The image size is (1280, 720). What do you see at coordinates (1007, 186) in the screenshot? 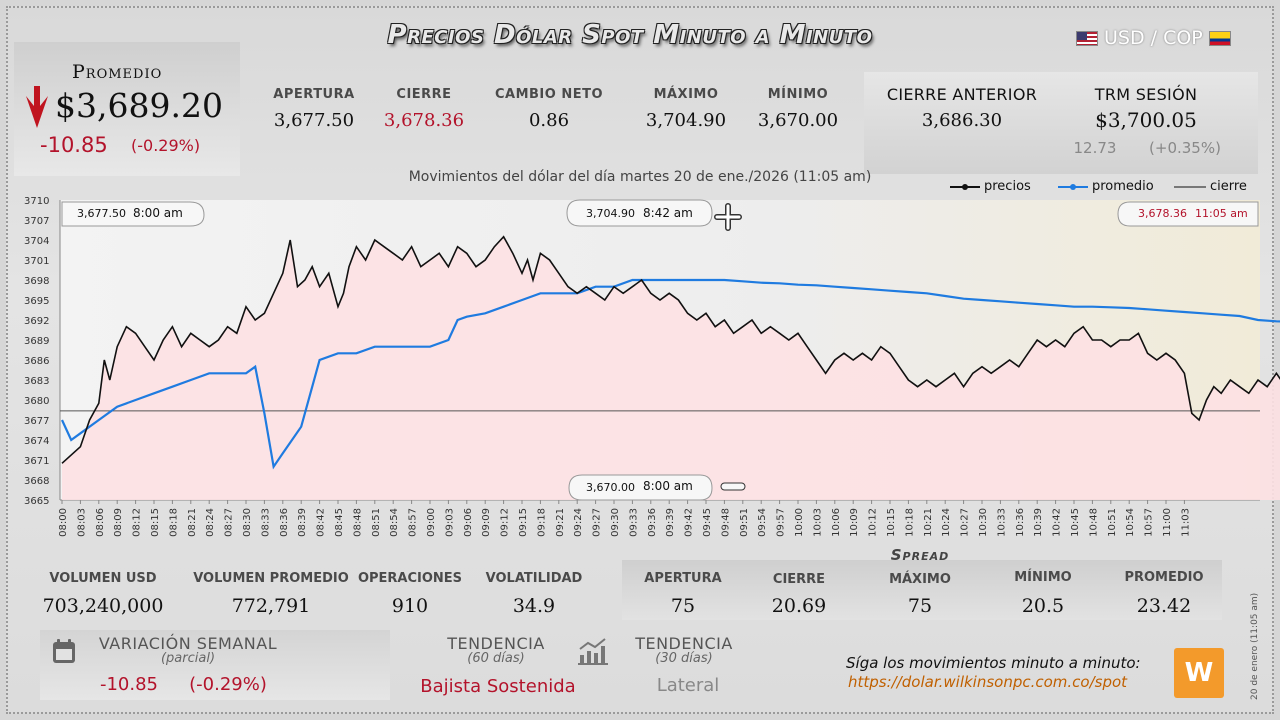
I see `legend-precios-label: precios` at bounding box center [1007, 186].